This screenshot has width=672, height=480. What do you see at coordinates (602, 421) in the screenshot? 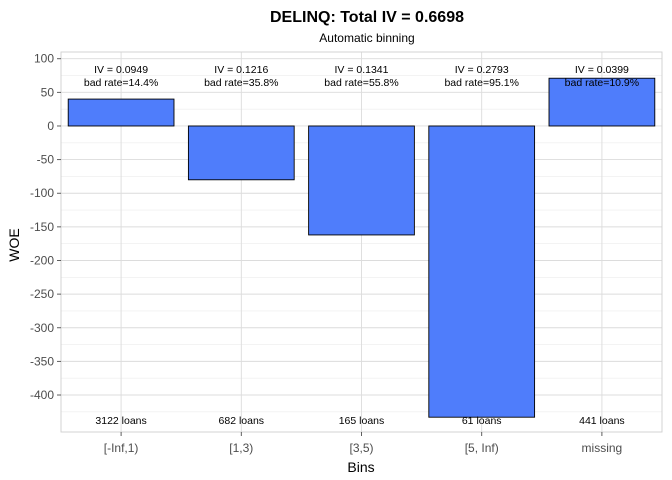
I see `loan-count-label: 441 loans` at bounding box center [602, 421].